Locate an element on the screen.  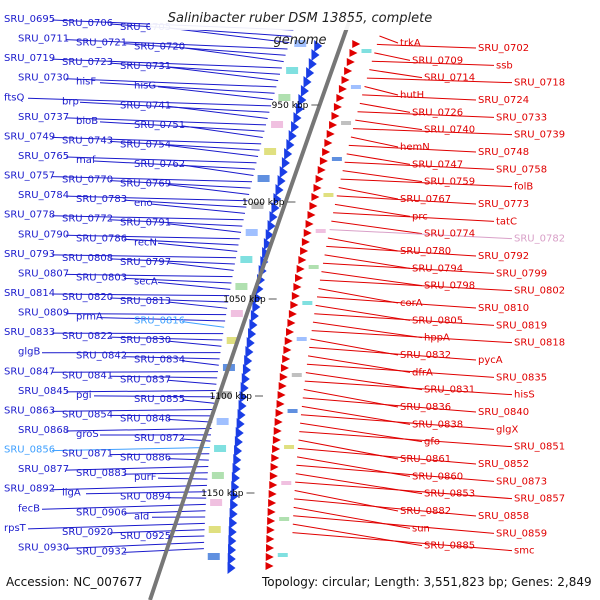
gene-label-left: SRU_0925 is located at coordinates (145, 536).